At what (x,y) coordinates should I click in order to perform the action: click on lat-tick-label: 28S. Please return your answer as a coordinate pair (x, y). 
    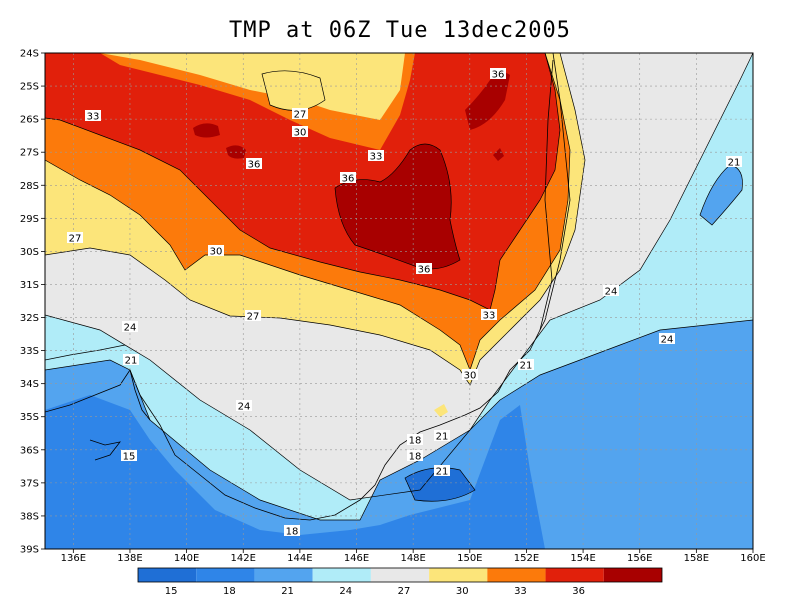
    Looking at the image, I should click on (29, 186).